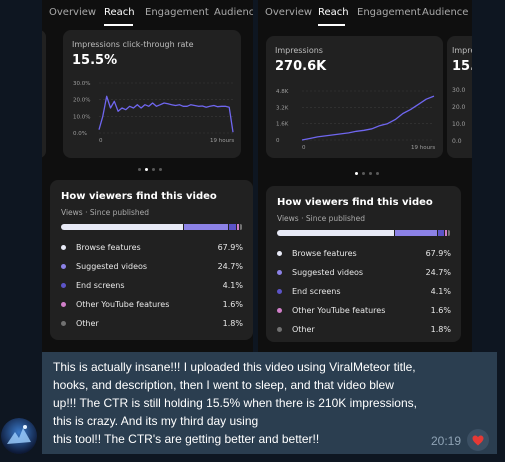 This screenshot has height=462, width=505. Describe the element at coordinates (112, 266) in the screenshot. I see `traffic-source-name: Suggested videos` at that location.